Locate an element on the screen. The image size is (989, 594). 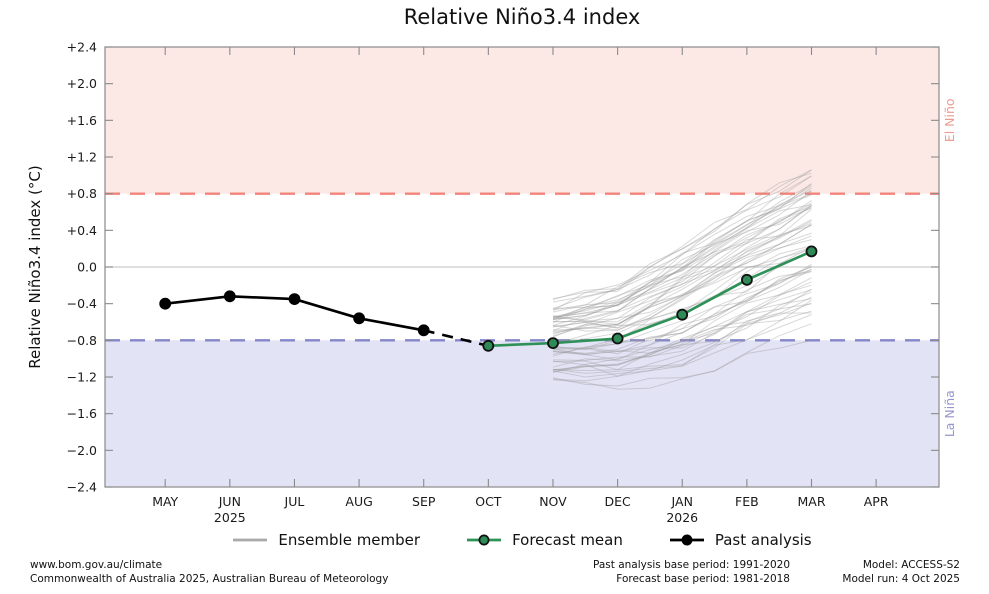
legend-item-past: Past analysis is located at coordinates (740, 540).